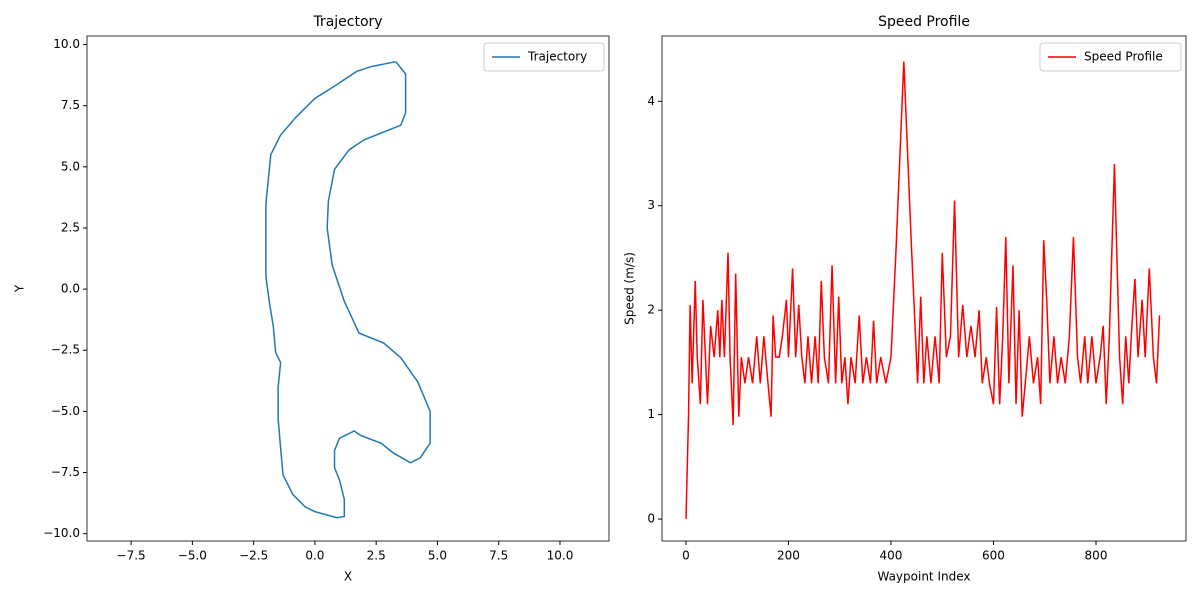 The width and height of the screenshot is (1200, 600). What do you see at coordinates (557, 57) in the screenshot?
I see `legend-label: Trajectory` at bounding box center [557, 57].